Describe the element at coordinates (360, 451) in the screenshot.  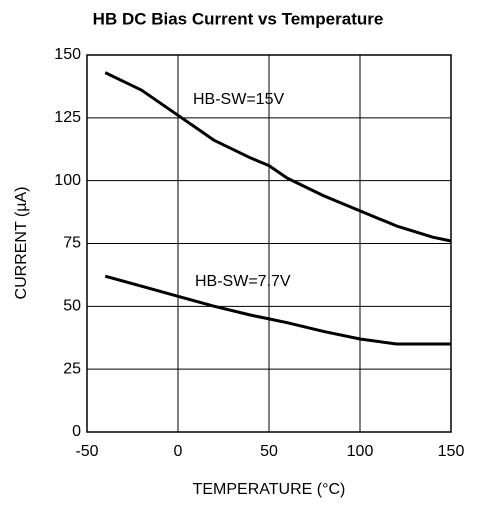
I see `x-tick-label: 100` at that location.